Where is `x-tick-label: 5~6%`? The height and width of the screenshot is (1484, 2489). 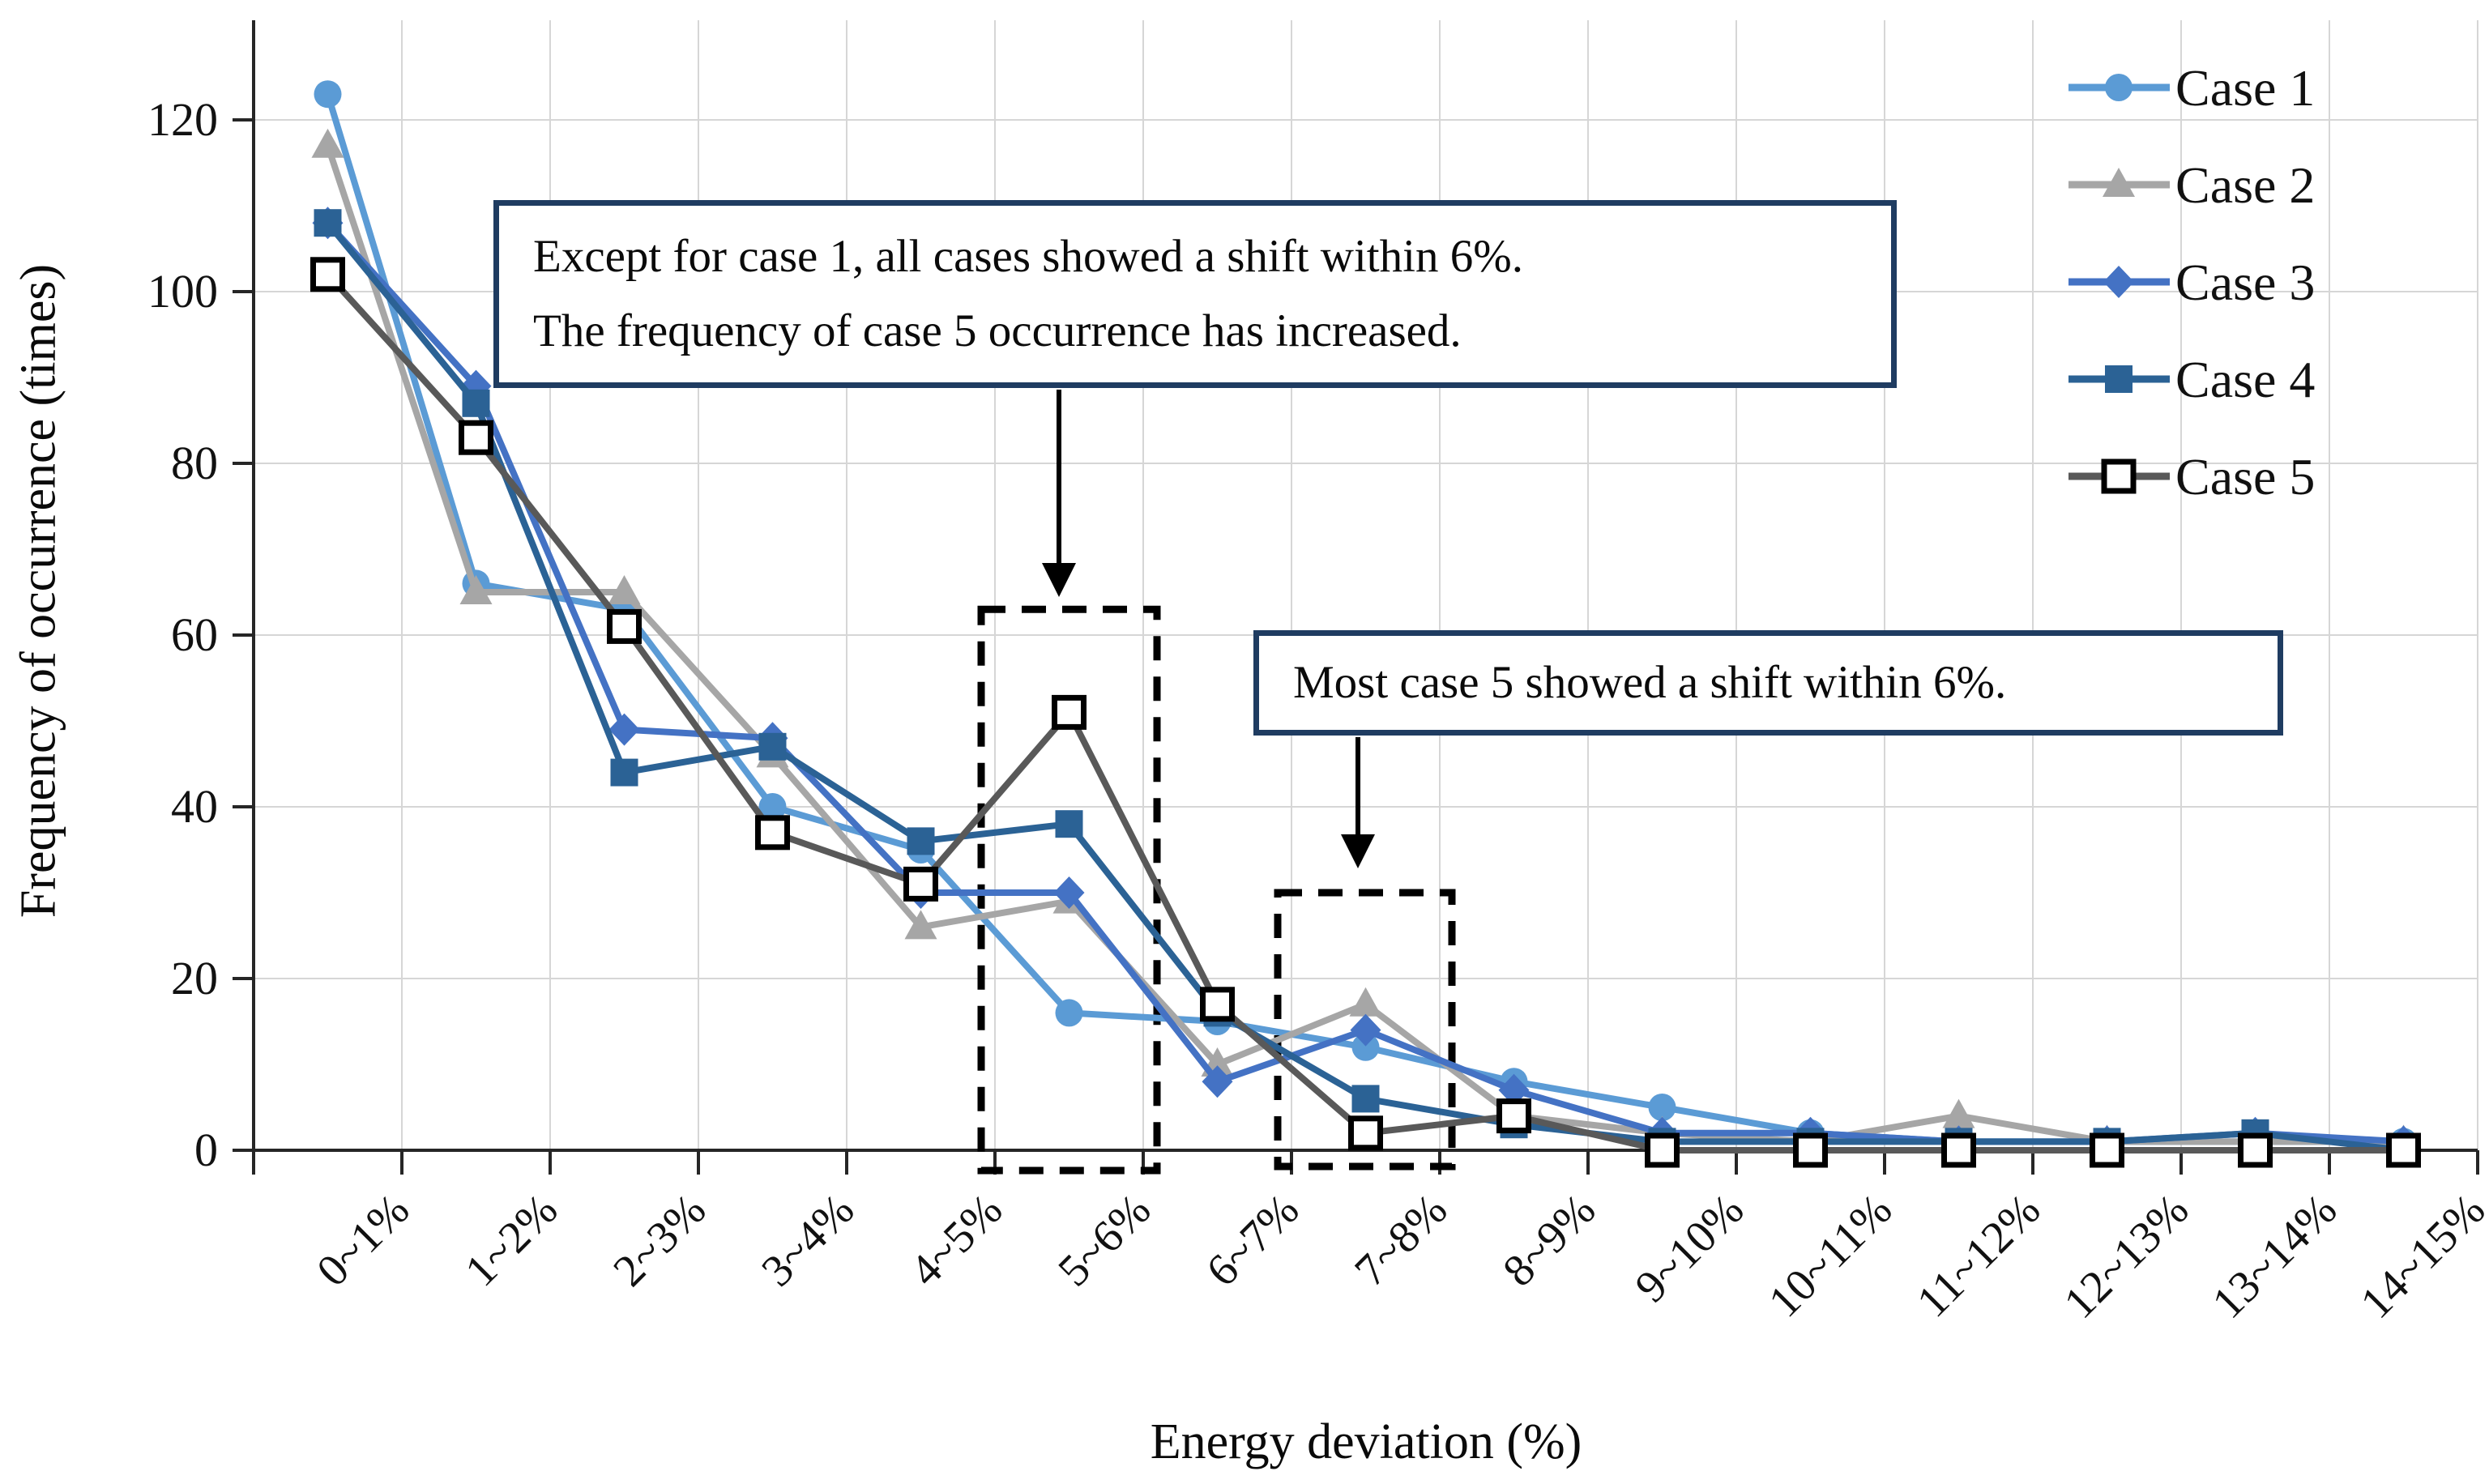
x-tick-label: 5~6% is located at coordinates (1104, 1240).